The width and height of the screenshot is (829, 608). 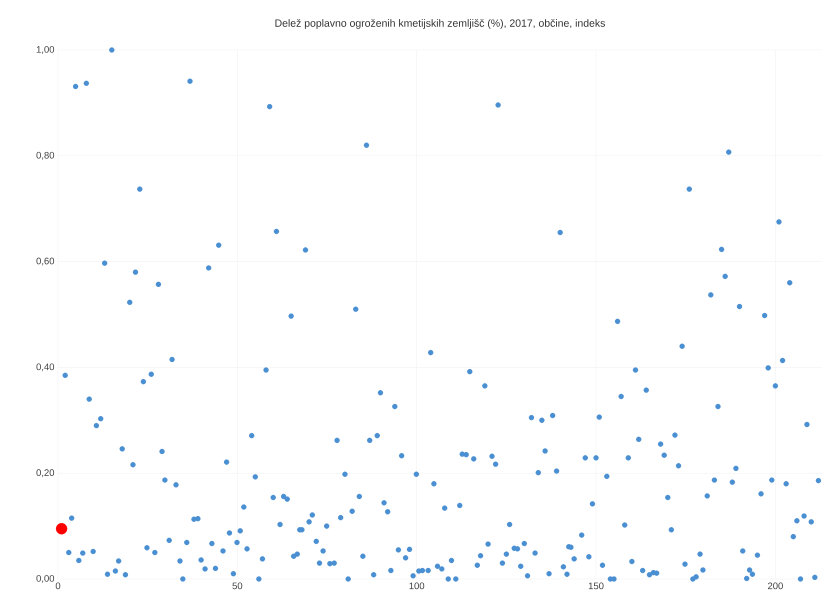 I want to click on x-tick-label: 200, so click(x=775, y=586).